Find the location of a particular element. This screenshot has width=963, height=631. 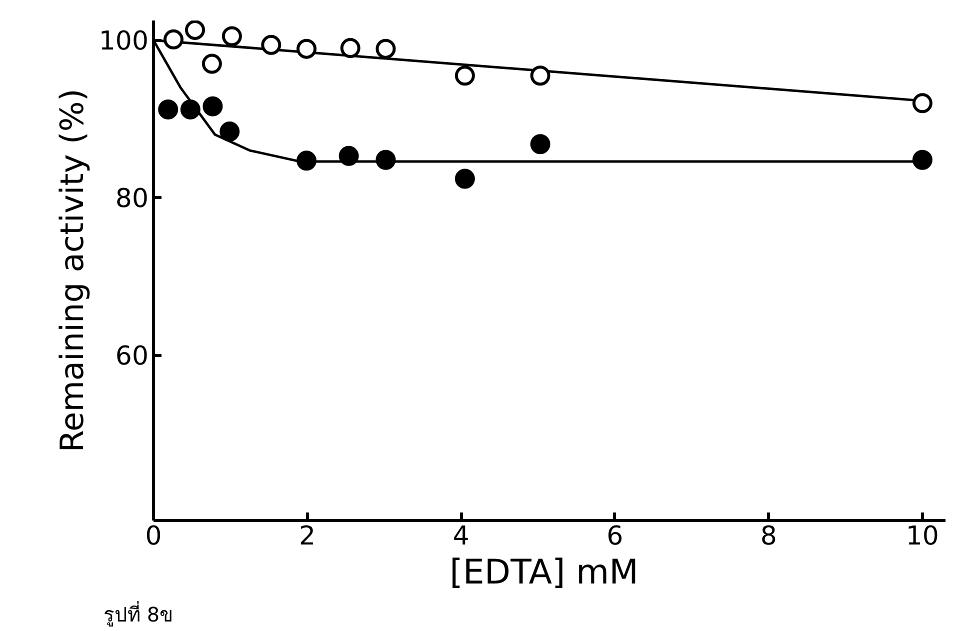

x-tick-label: 10 is located at coordinates (922, 537).